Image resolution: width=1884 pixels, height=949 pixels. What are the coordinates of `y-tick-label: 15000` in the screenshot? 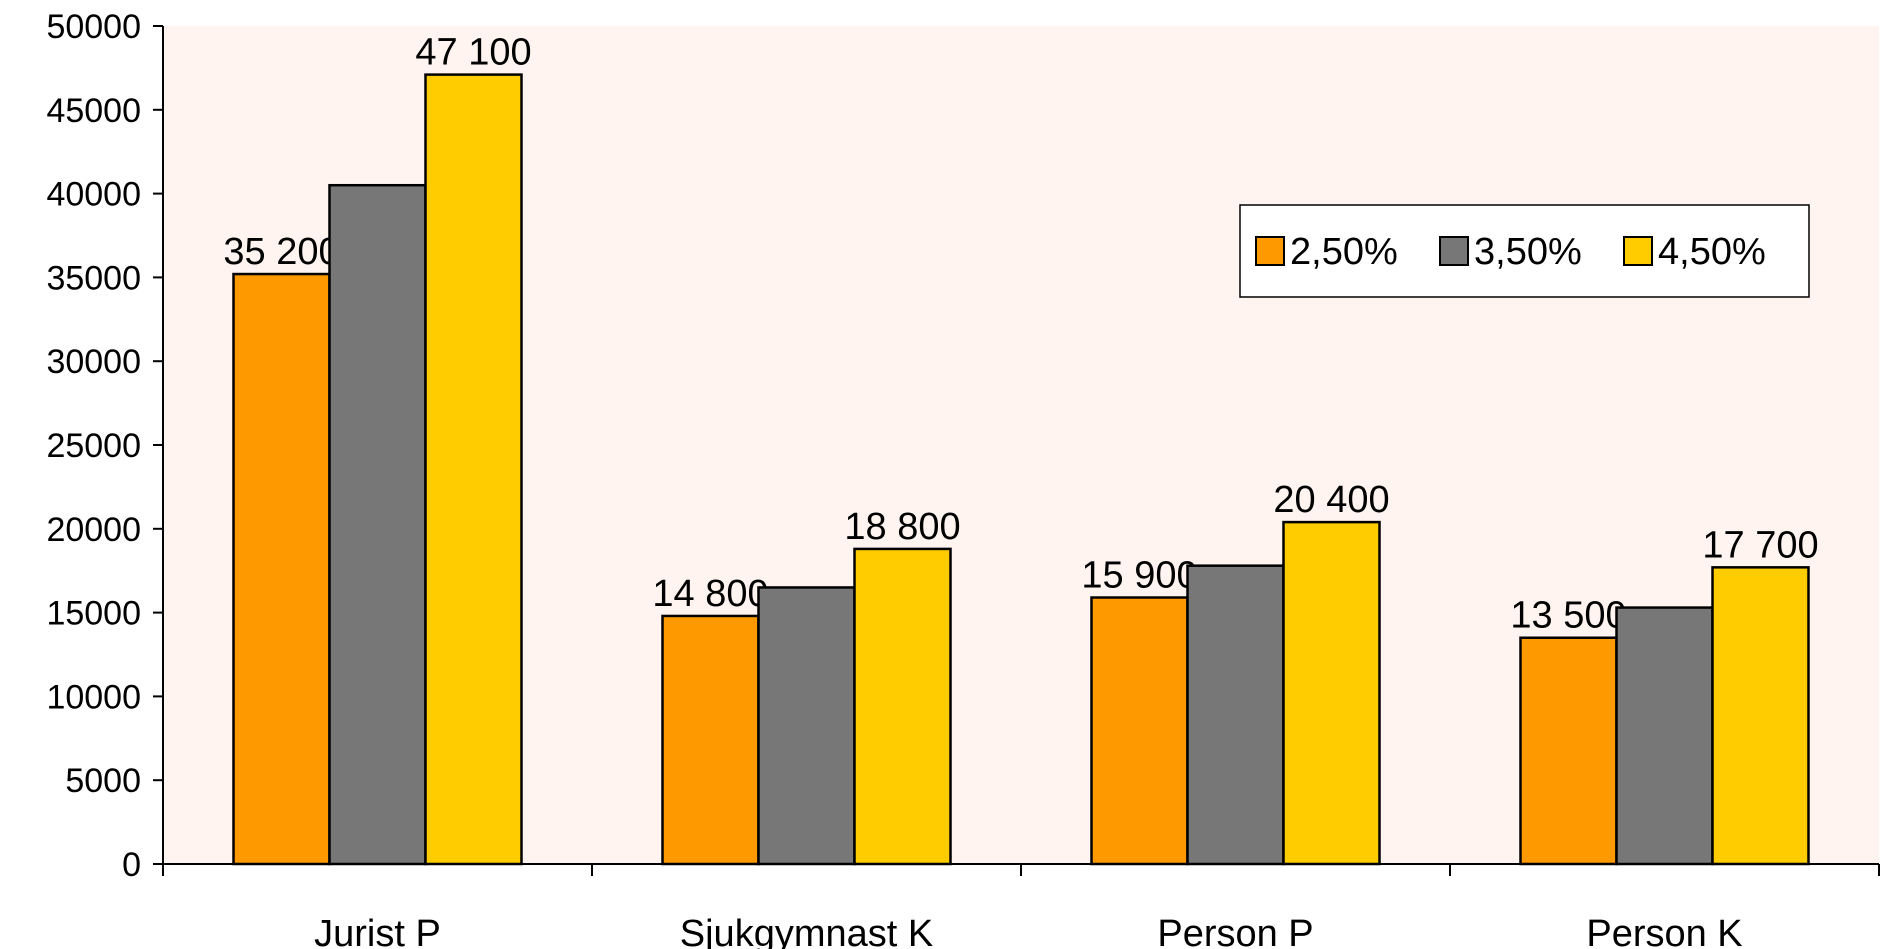 It's located at (93, 614).